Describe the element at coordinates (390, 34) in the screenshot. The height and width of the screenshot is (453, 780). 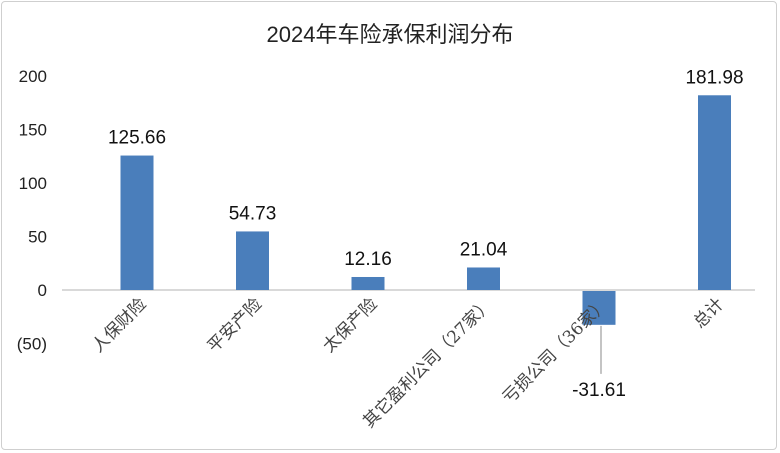
I see `chart-title: 2024年车险承保利润分布` at that location.